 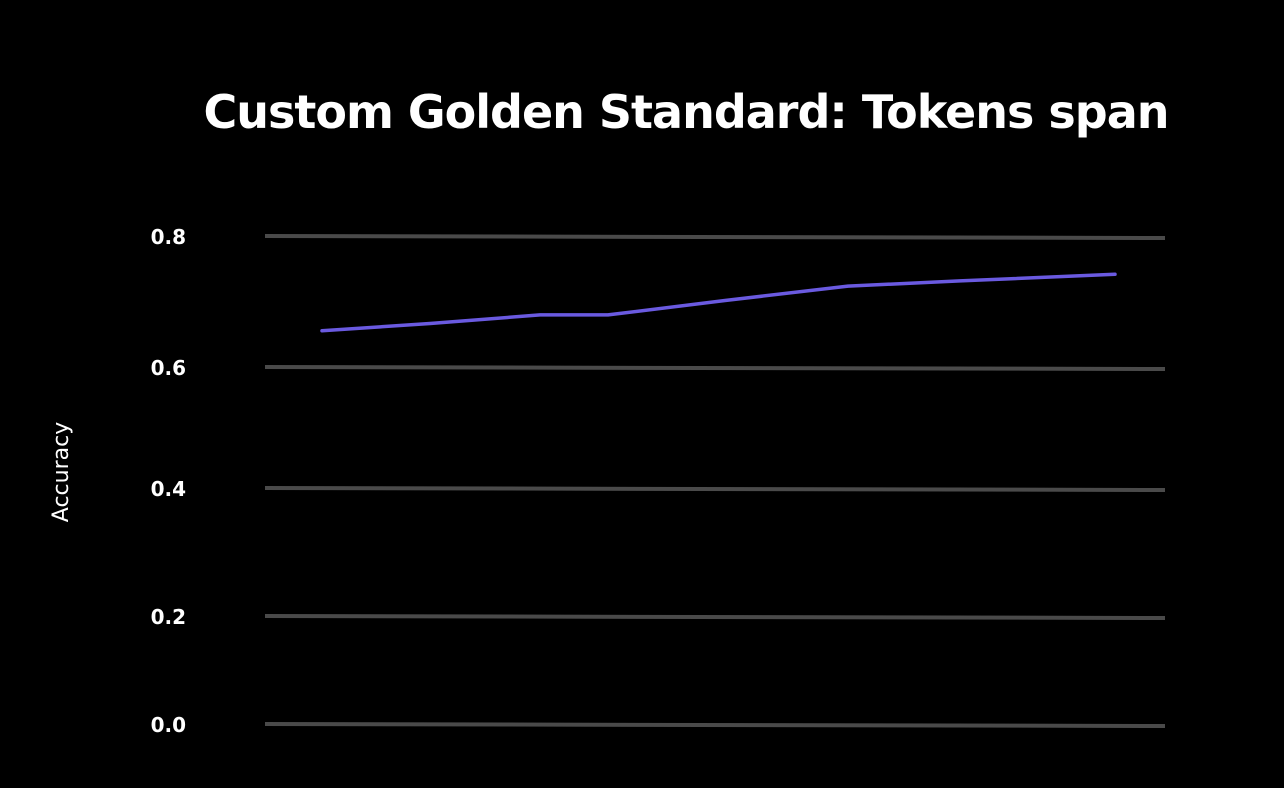 I want to click on y-tick-label: 0.0, so click(x=168, y=725).